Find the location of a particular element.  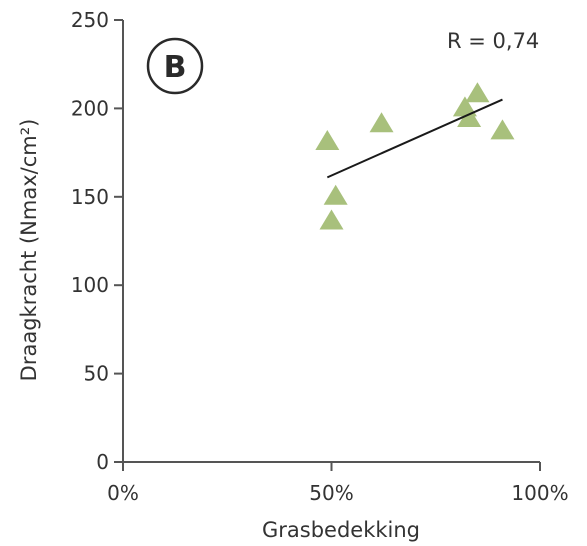

y-axis-title: Draagkracht (Nmax/cm²) is located at coordinates (29, 250).